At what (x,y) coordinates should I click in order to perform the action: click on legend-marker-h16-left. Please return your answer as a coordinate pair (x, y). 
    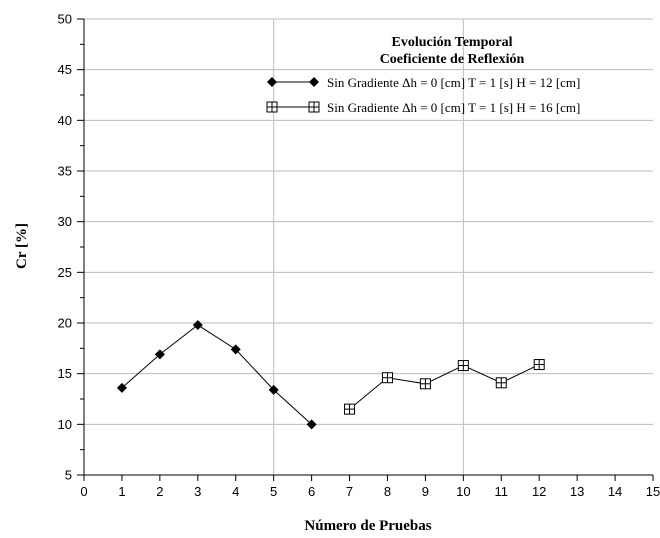
    Looking at the image, I should click on (272, 107).